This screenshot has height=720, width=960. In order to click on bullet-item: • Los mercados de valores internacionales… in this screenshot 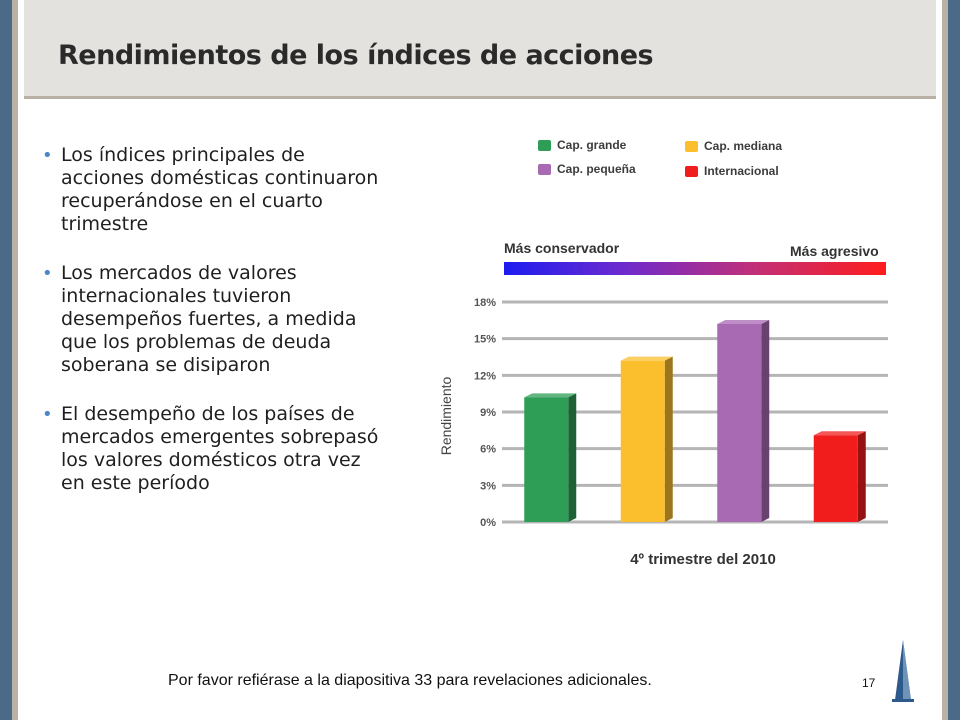, I will do `click(214, 319)`.